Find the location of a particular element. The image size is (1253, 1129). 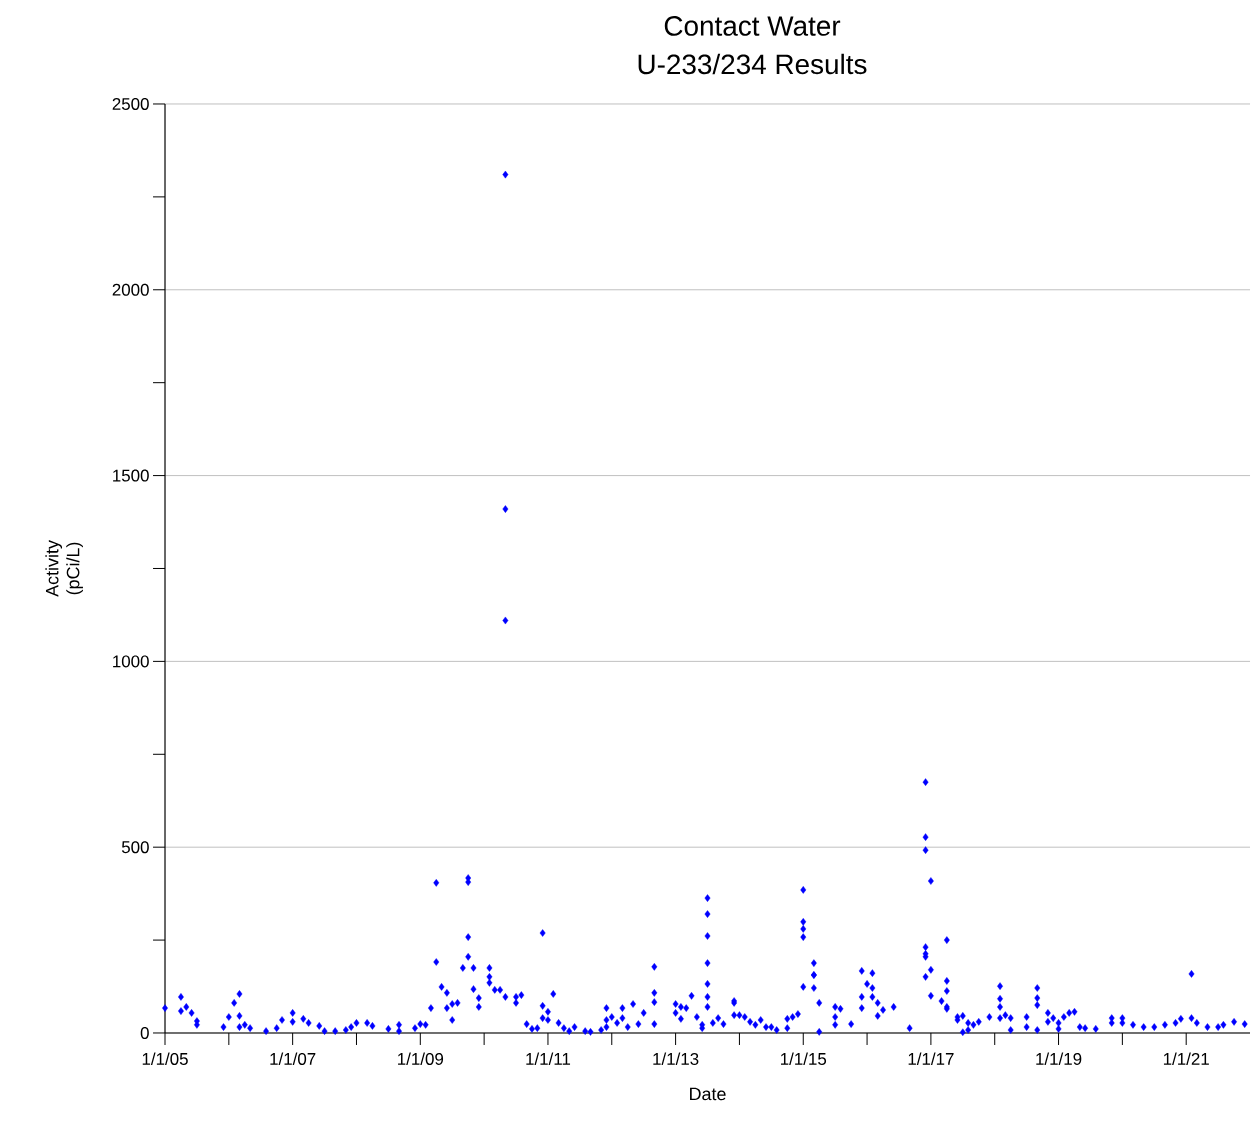

chart-subtitle: U-233/234 Results is located at coordinates (752, 64).